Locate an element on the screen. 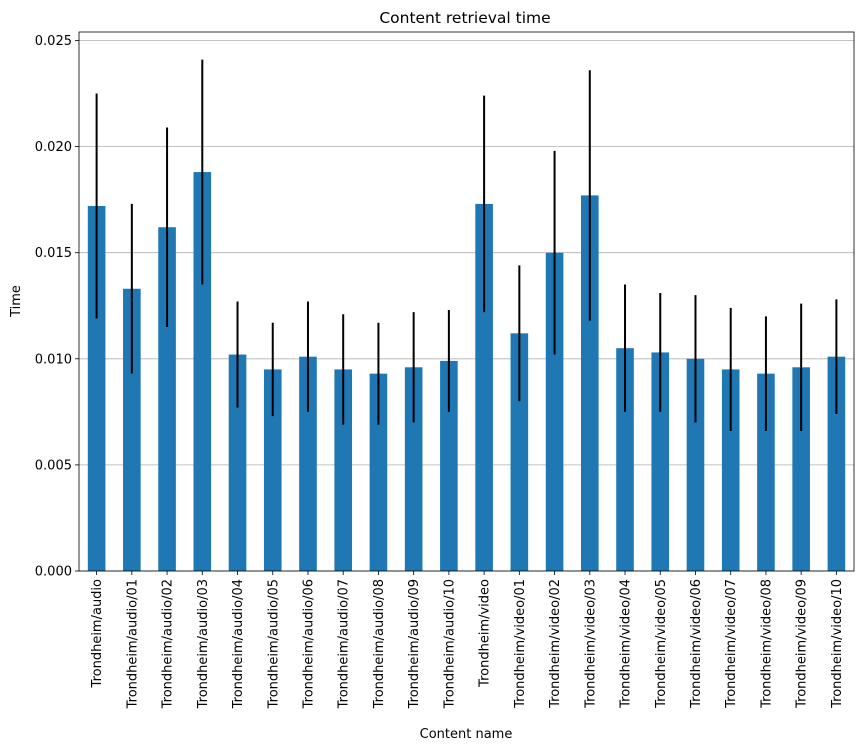  y-tick-label: 0.020 is located at coordinates (53, 147).